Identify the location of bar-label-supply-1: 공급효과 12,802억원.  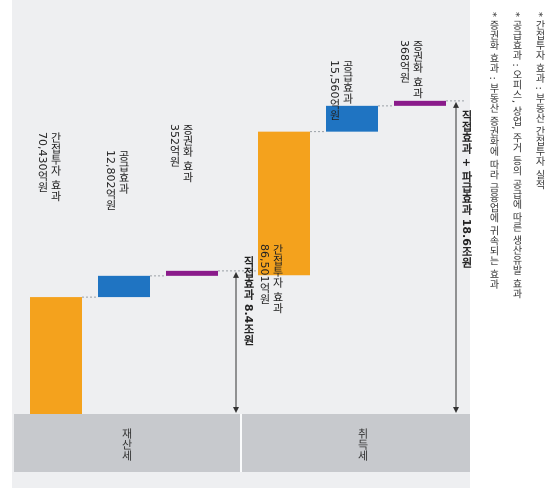
(117, 180).